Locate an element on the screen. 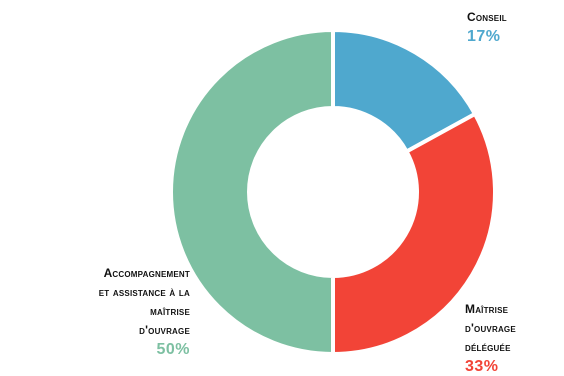 The width and height of the screenshot is (564, 376). slice-label-conseil: Conseil 17% is located at coordinates (487, 27).